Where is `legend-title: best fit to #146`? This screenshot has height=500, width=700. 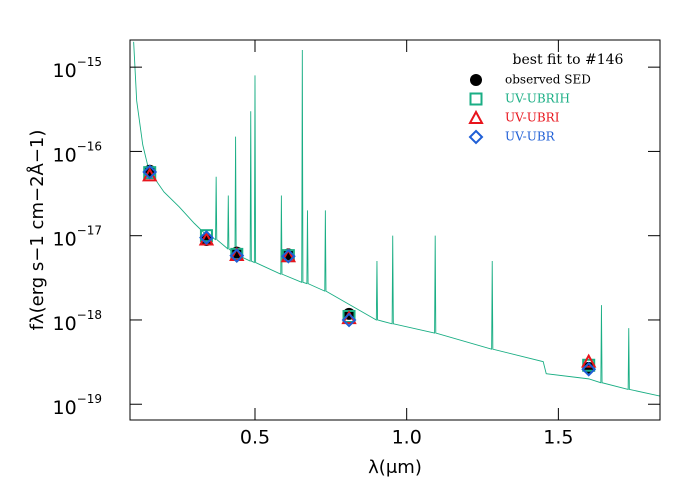 legend-title: best fit to #146 is located at coordinates (568, 60).